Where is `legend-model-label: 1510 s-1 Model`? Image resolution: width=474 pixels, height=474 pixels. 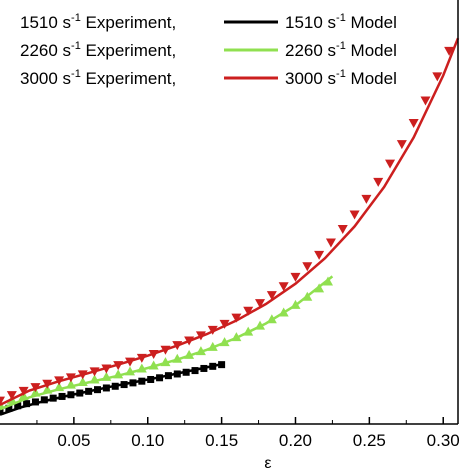
legend-model-label: 1510 s-1 Model is located at coordinates (341, 22).